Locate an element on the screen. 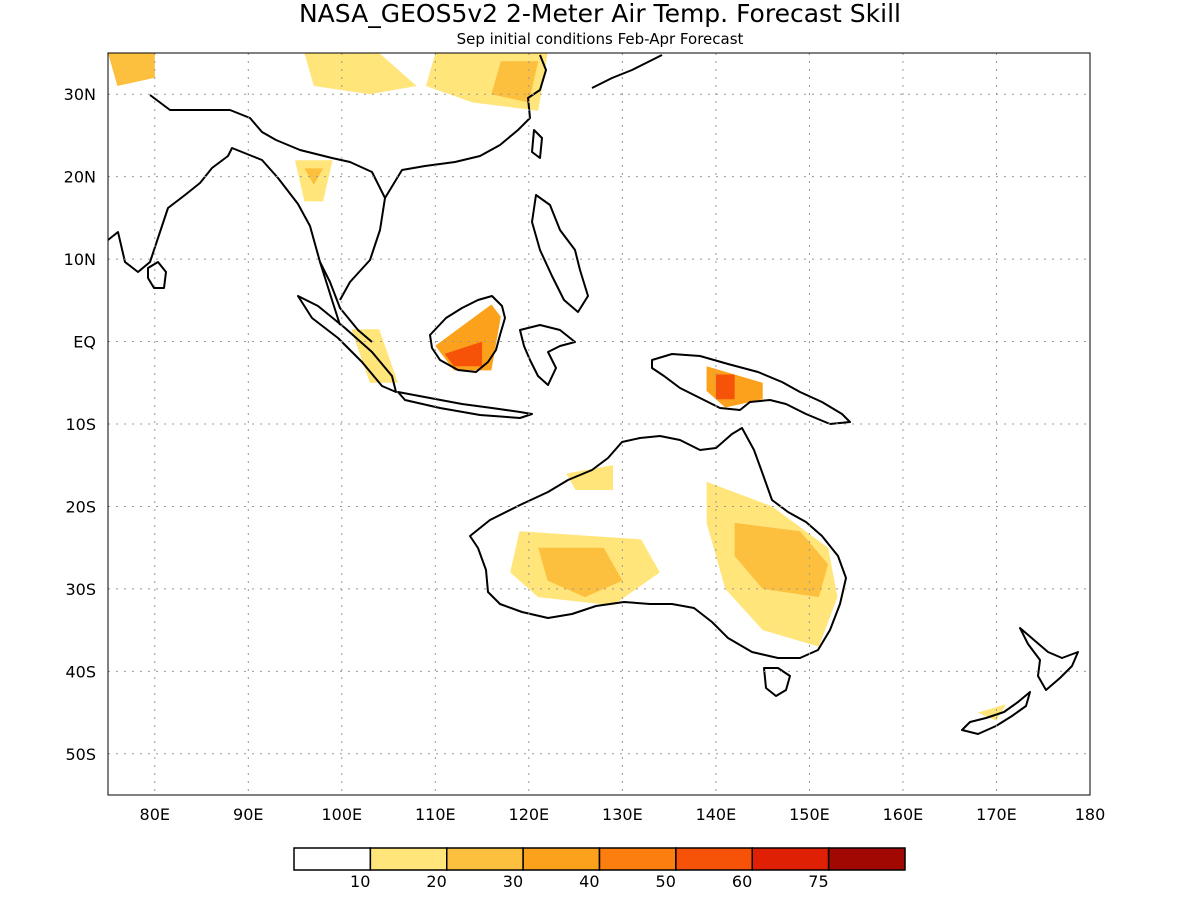 The width and height of the screenshot is (1200, 900). coast-indochina is located at coordinates (330, 220).